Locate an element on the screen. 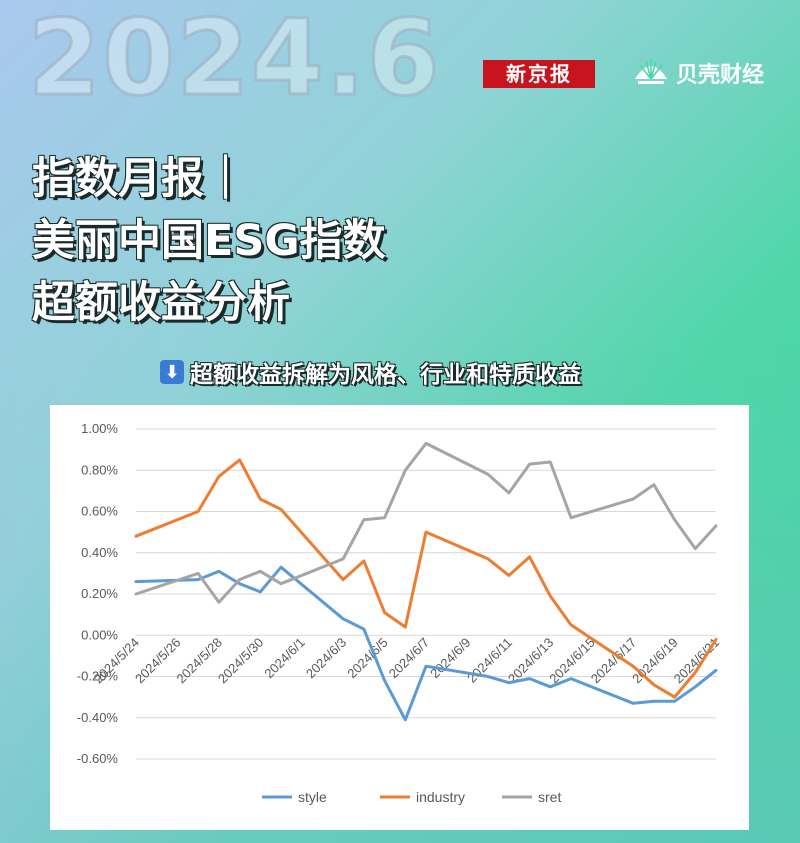 This screenshot has height=843, width=800. beike-caijing-logo: 贝壳财经 is located at coordinates (698, 73).